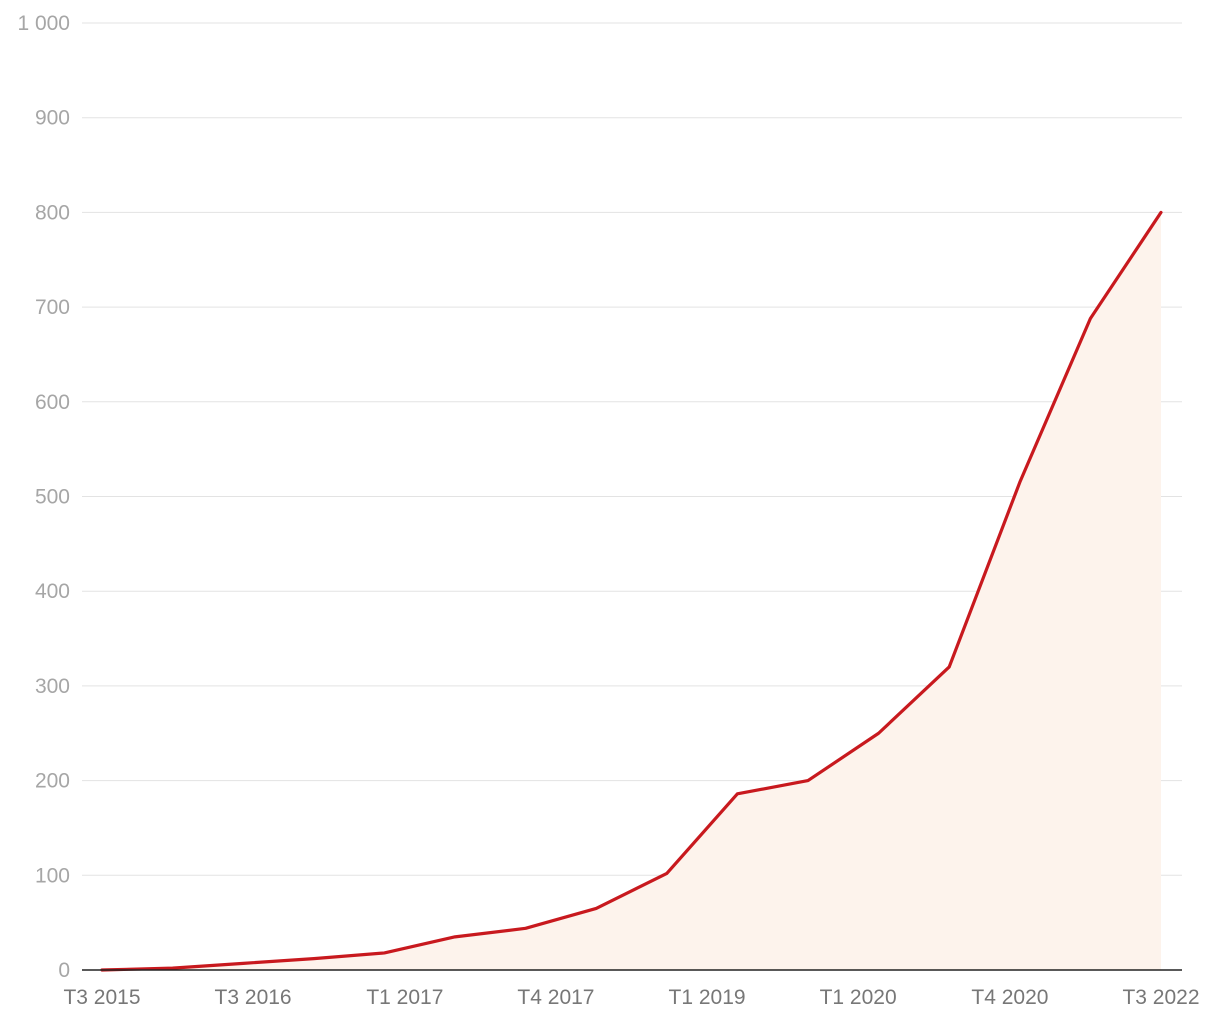 The height and width of the screenshot is (1020, 1220). Describe the element at coordinates (52, 118) in the screenshot. I see `y-tick-label: 900` at that location.